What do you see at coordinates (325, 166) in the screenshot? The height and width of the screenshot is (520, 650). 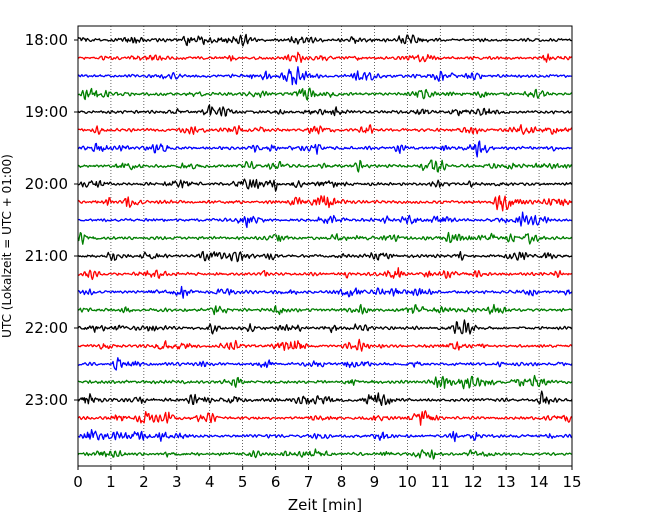 I see `trace-1945` at bounding box center [325, 166].